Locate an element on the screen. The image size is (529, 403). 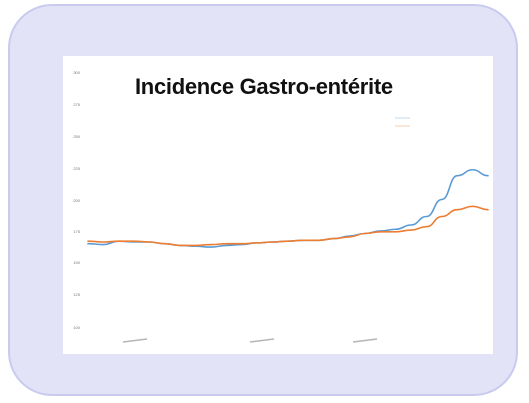
y-tick-label: 300 is located at coordinates (76, 72).